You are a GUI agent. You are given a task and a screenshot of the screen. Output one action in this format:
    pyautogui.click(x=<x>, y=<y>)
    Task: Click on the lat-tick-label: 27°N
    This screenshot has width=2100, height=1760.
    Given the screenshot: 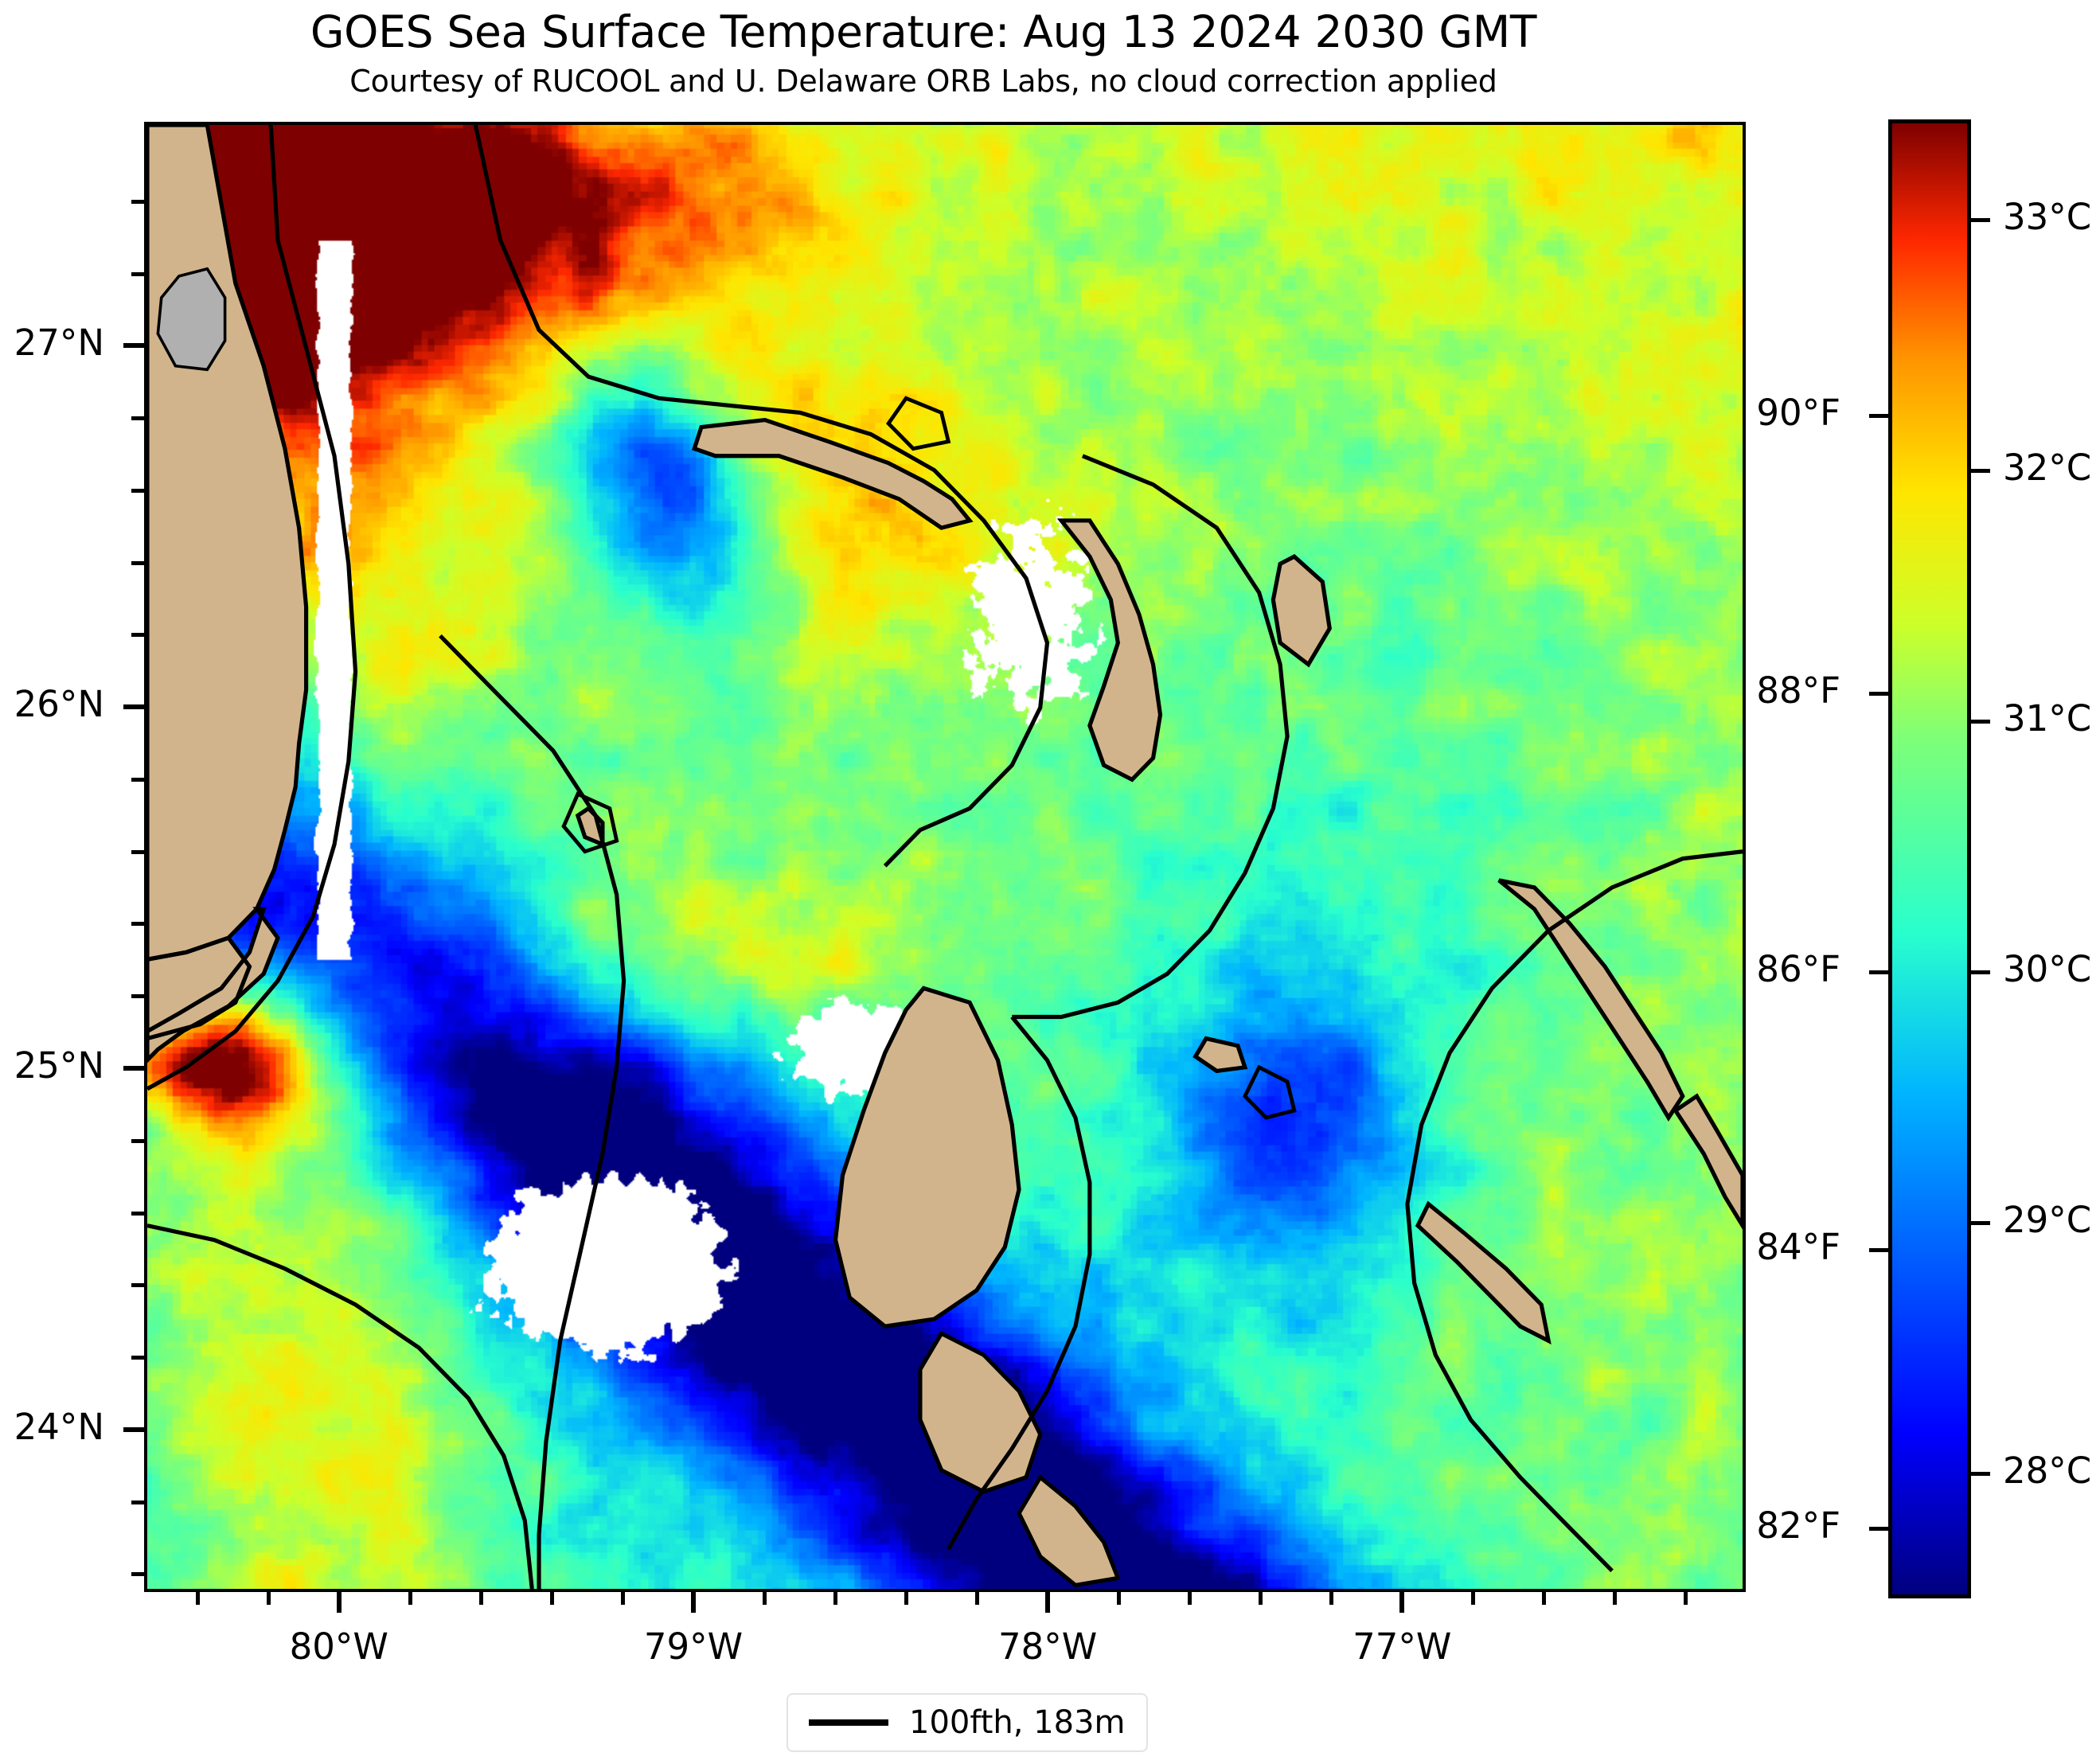 What is the action you would take?
    pyautogui.click(x=59, y=344)
    